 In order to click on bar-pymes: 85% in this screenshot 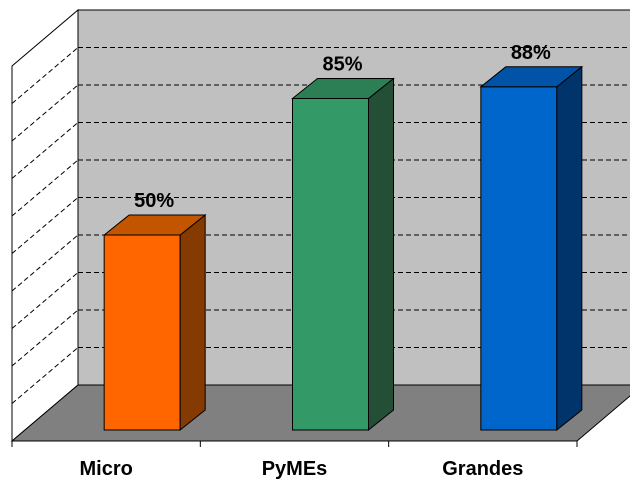, I will do `click(343, 243)`.